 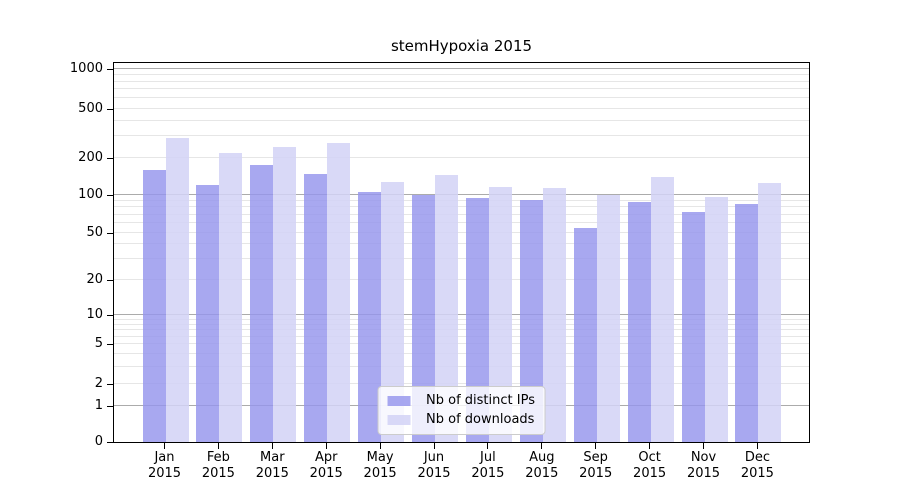 What do you see at coordinates (90, 108) in the screenshot?
I see `y-tick-label: 500` at bounding box center [90, 108].